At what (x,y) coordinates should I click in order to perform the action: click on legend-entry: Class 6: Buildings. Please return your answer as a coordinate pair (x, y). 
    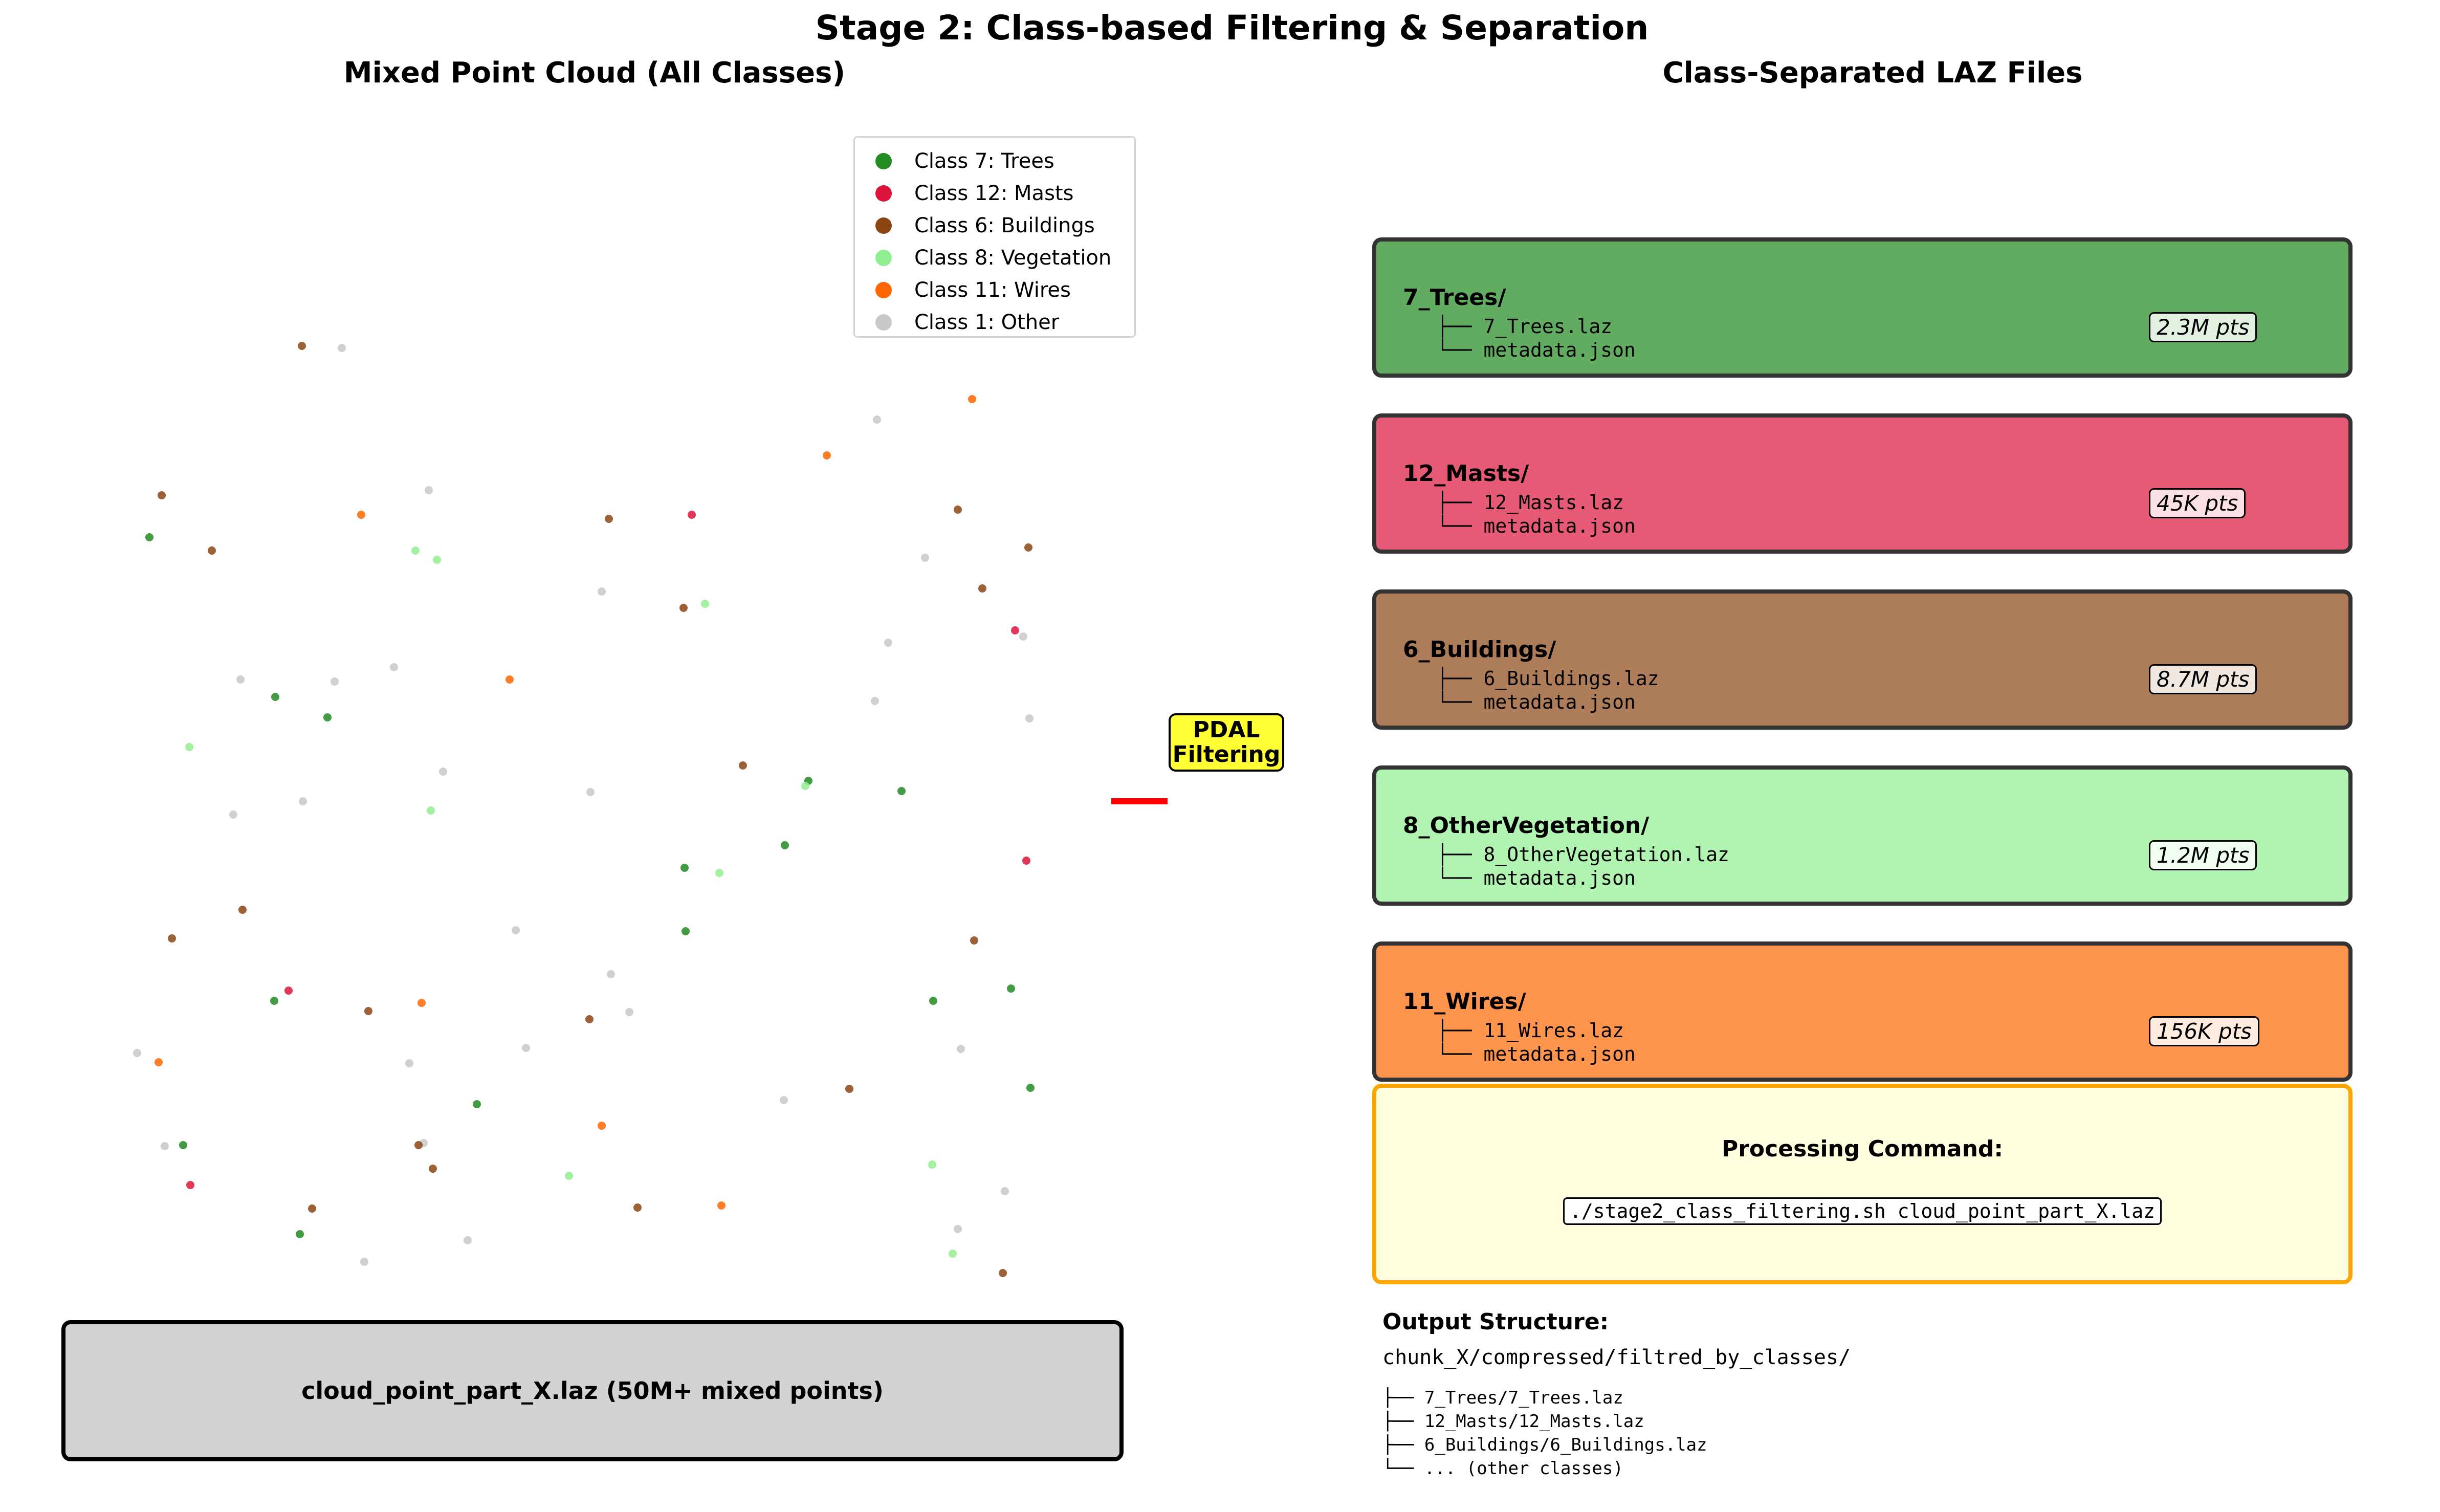
    Looking at the image, I should click on (985, 225).